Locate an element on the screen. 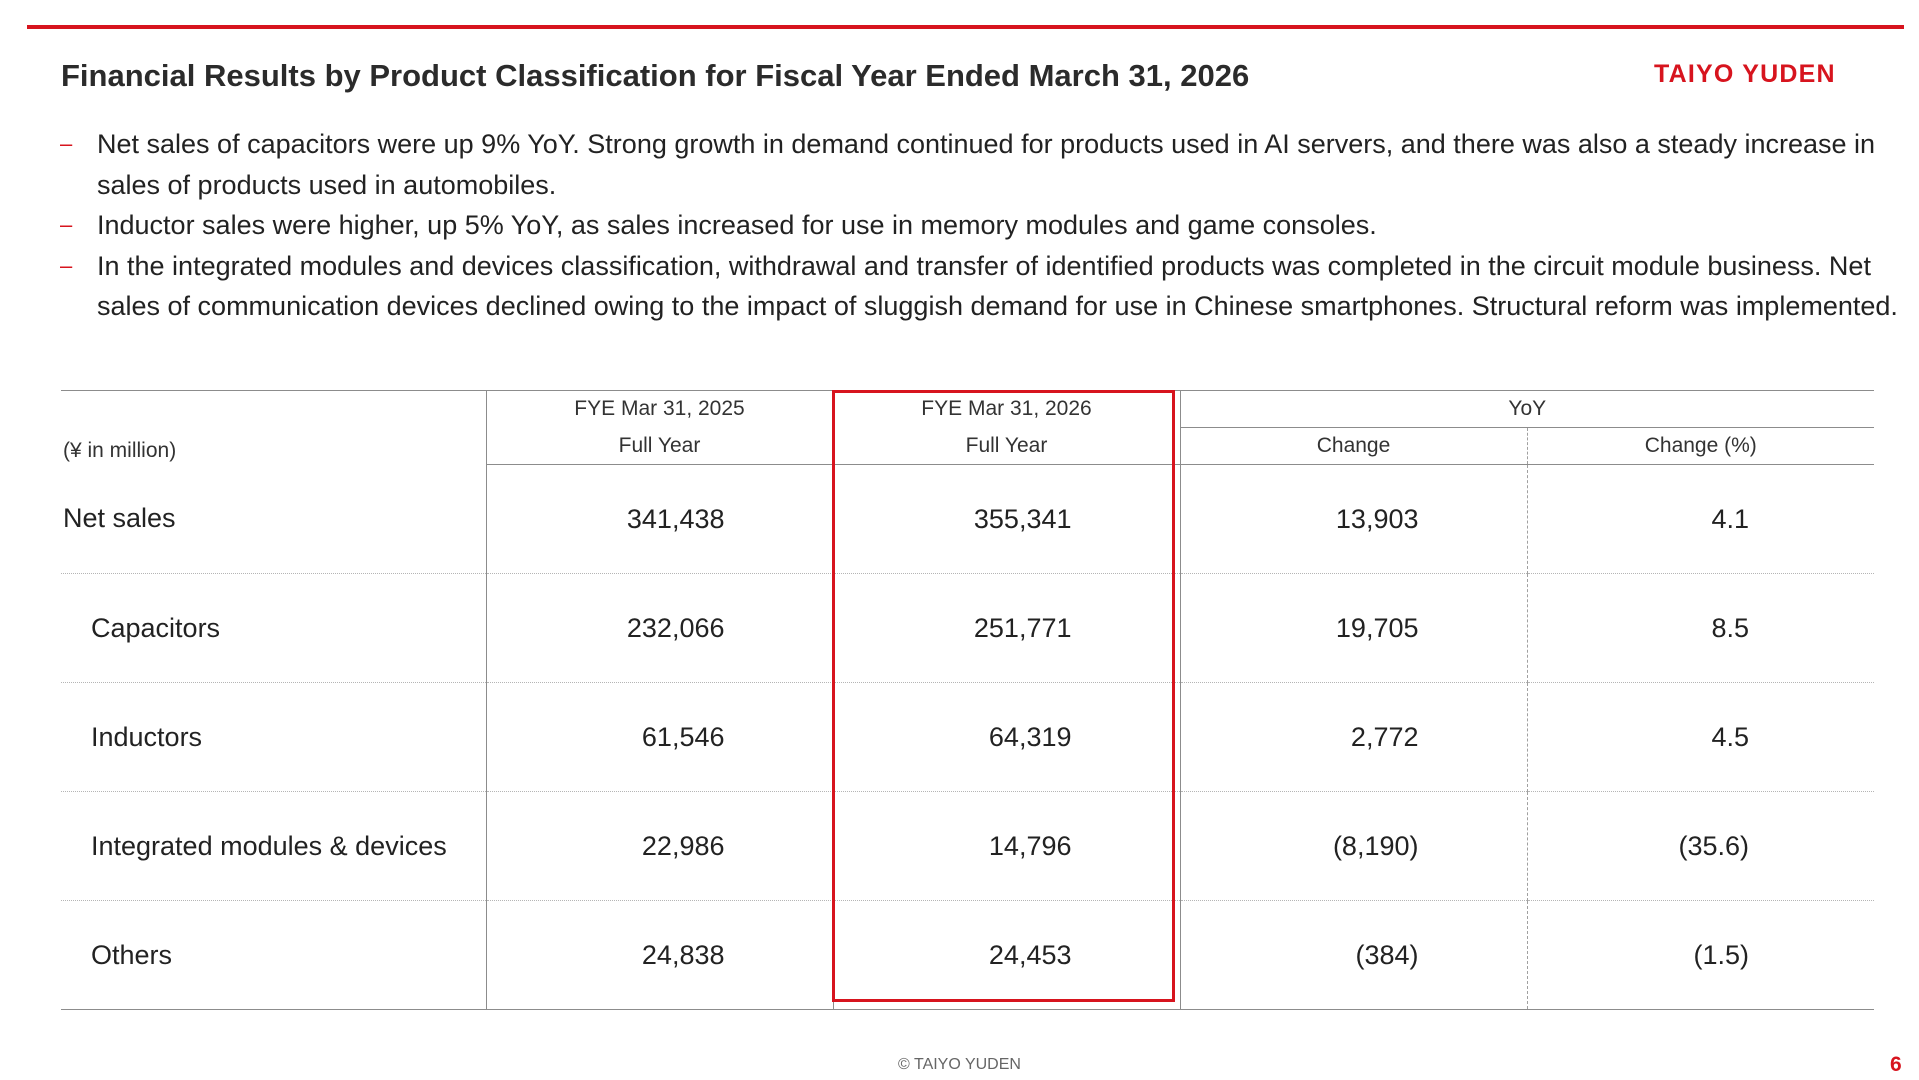 The image size is (1919, 1080). header-change: Change is located at coordinates (1353, 446).